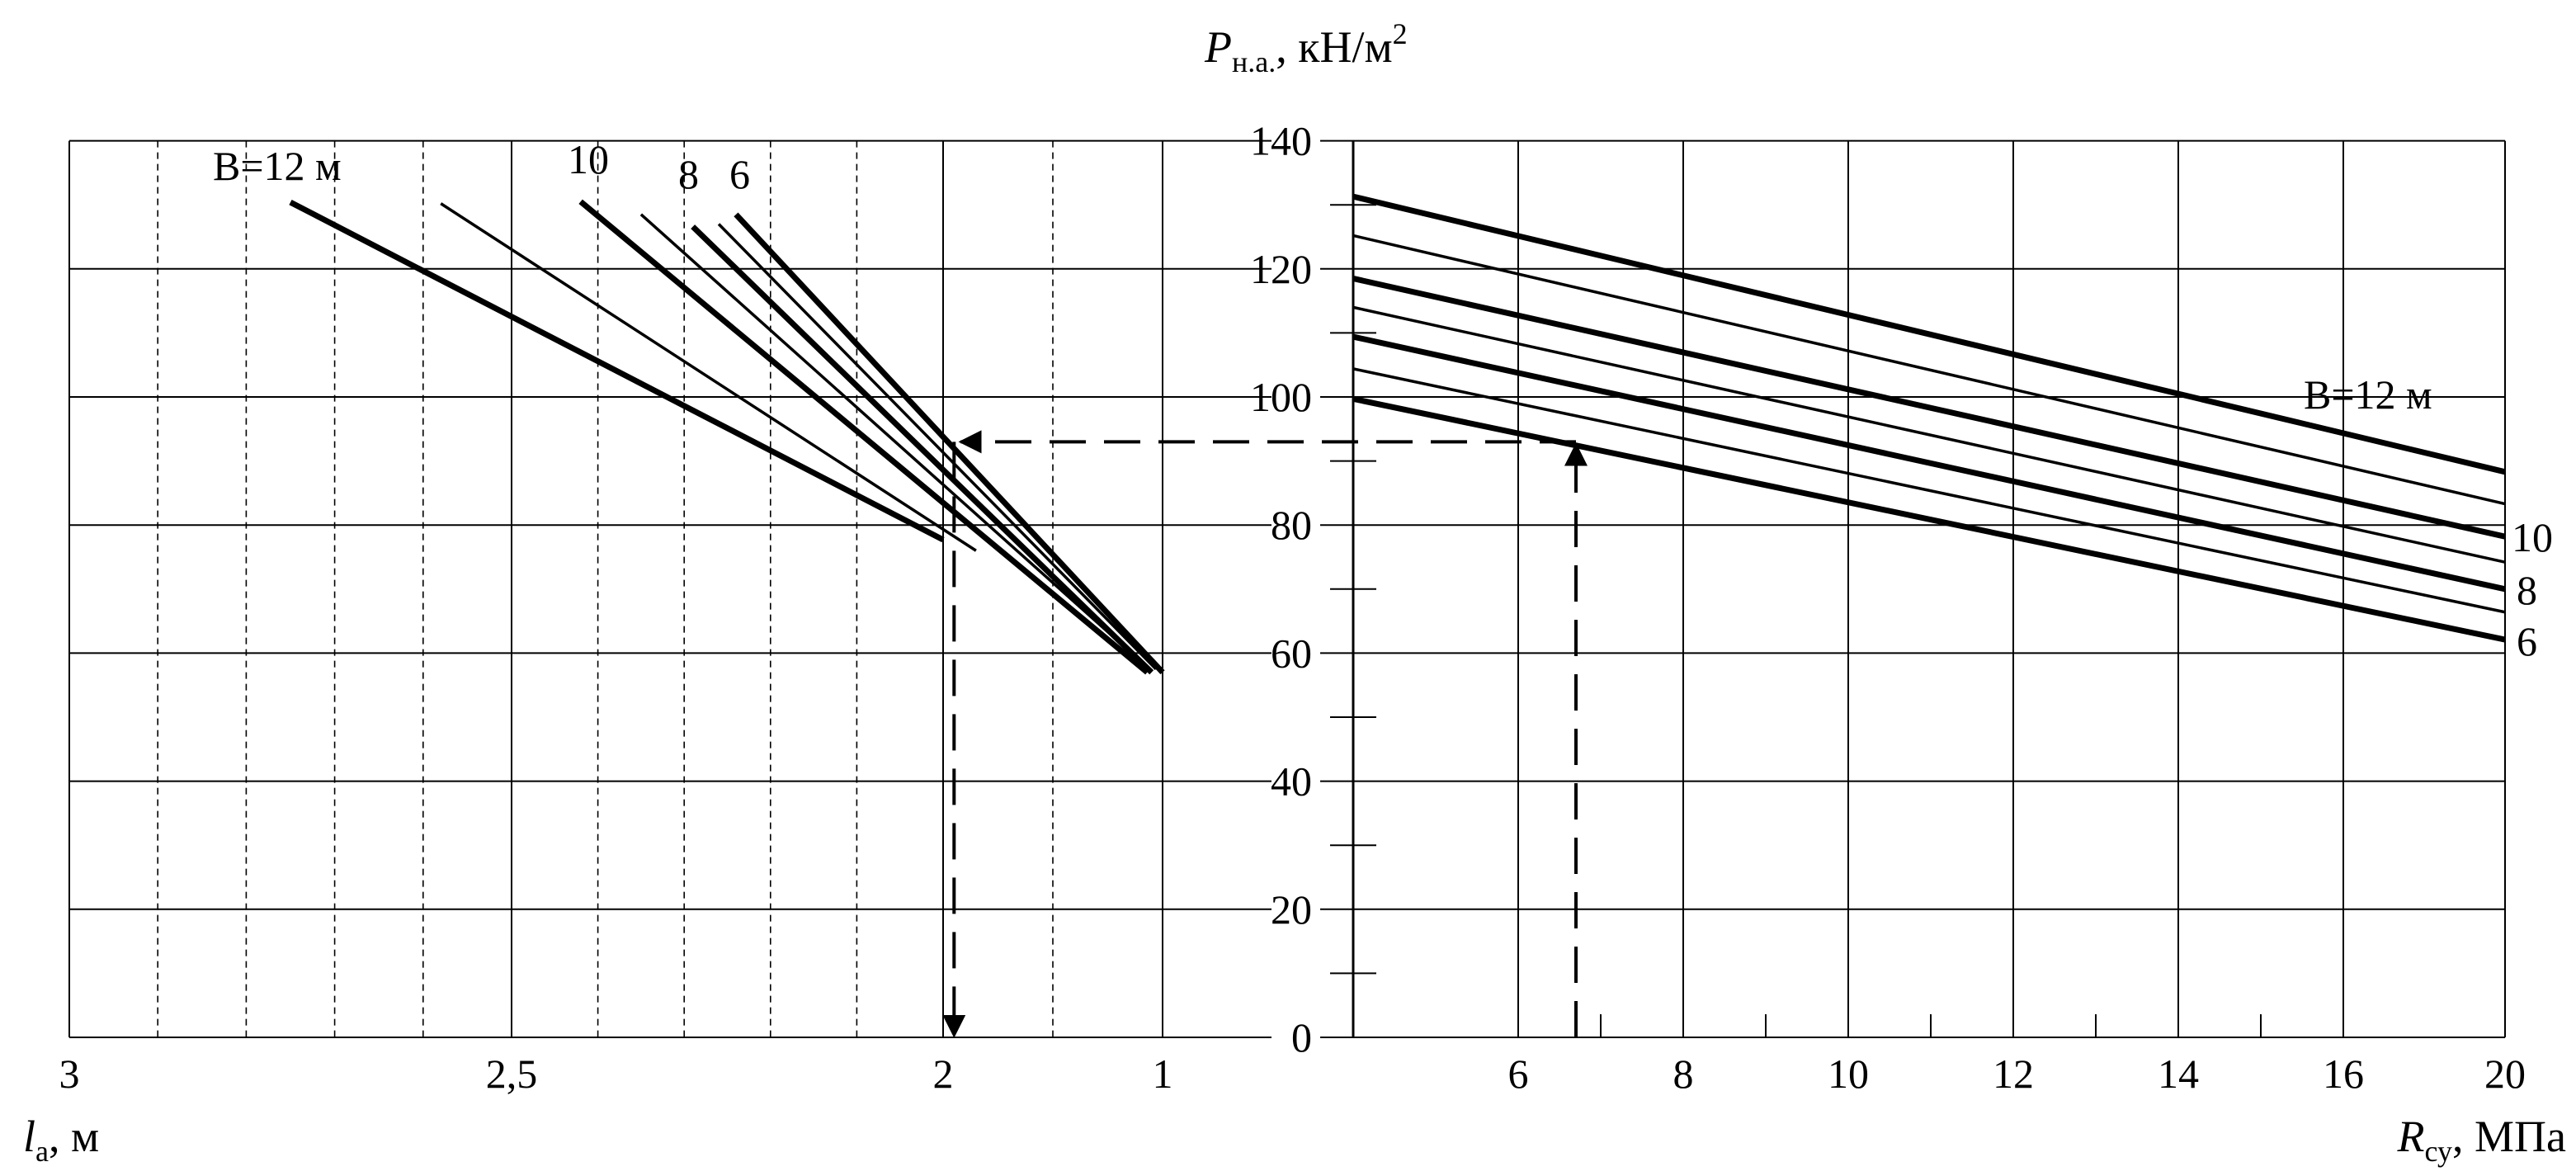 The image size is (2576, 1176). Describe the element at coordinates (2527, 590) in the screenshot. I see `right-series-label-b8: 8` at that location.